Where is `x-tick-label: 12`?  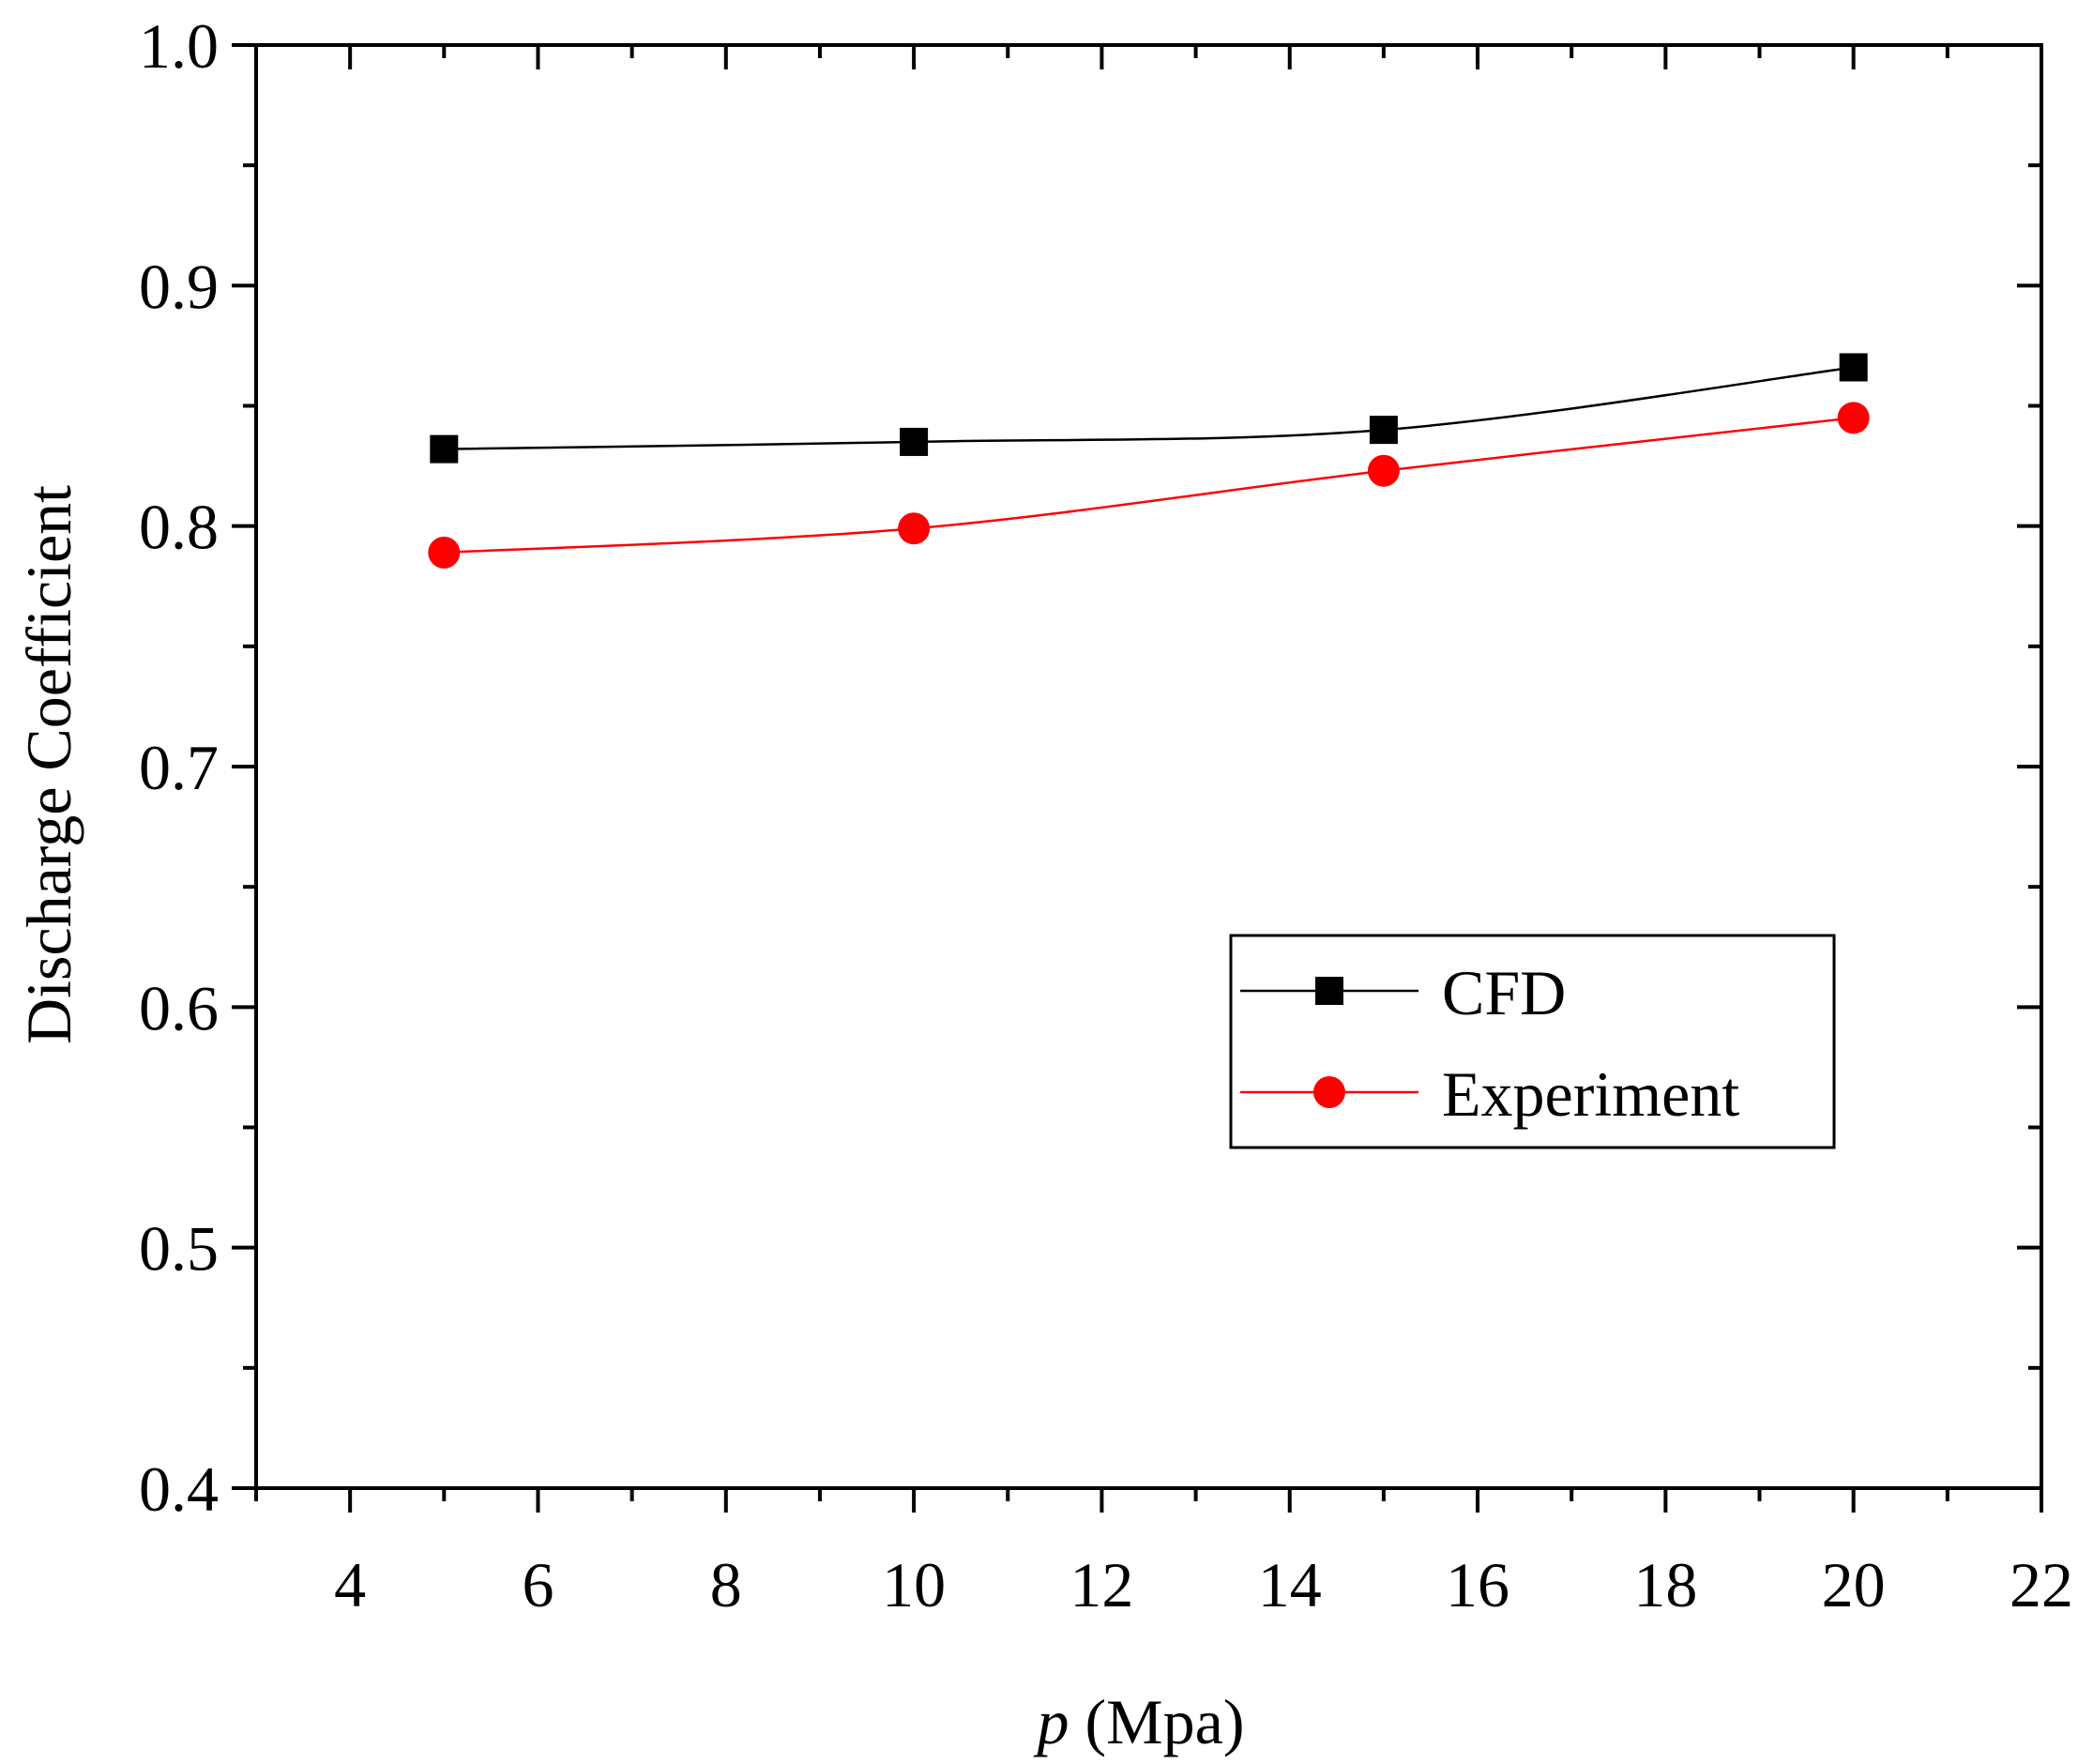 x-tick-label: 12 is located at coordinates (1101, 1584).